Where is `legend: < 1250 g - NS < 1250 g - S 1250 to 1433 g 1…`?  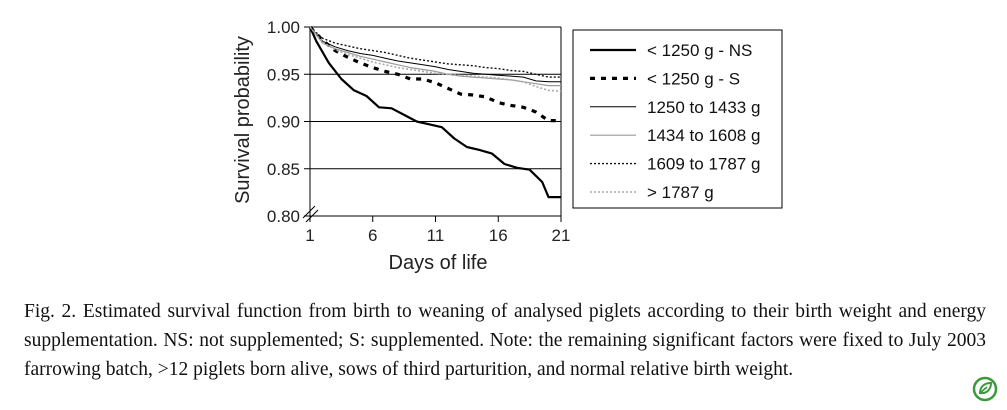 legend: < 1250 g - NS < 1250 g - S 1250 to 1433 g 1… is located at coordinates (677, 119).